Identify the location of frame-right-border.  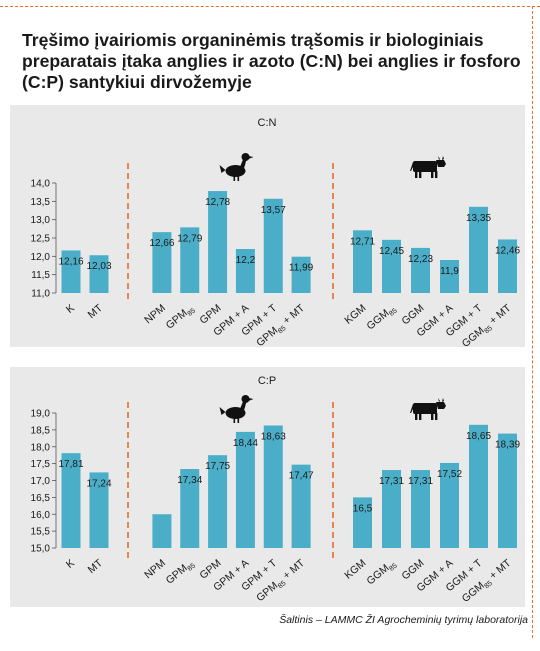
(532, 322).